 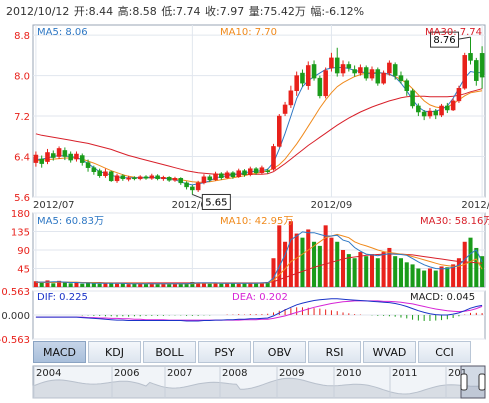 What do you see at coordinates (475, 205) in the screenshot?
I see `price-x-tick-label: 2012/10` at bounding box center [475, 205].